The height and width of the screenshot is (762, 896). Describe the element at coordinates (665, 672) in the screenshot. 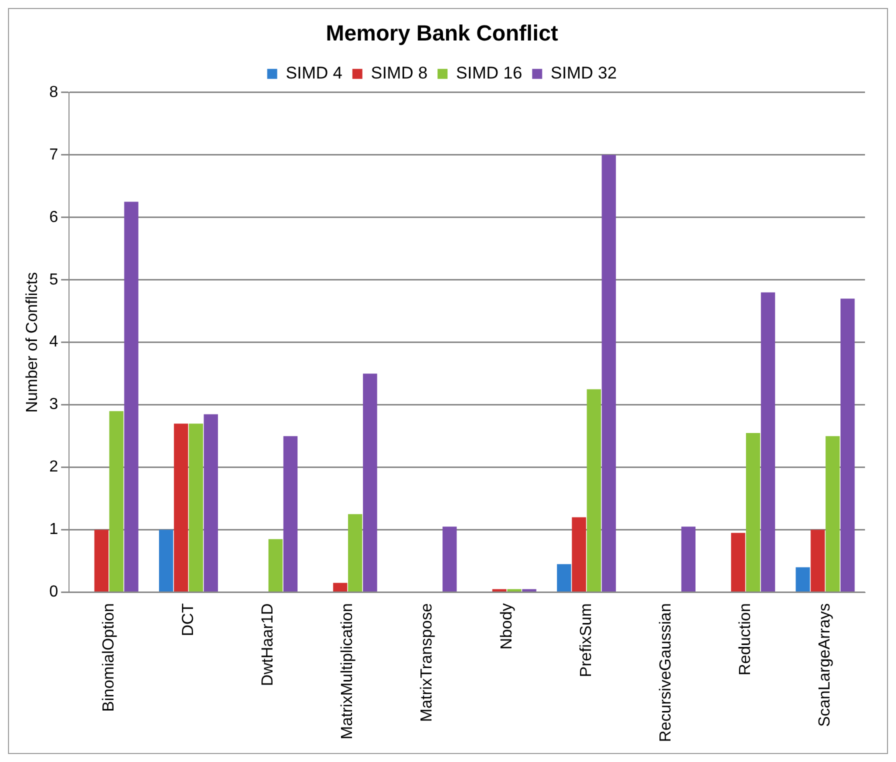

I see `x-tick-label: RecursiveGaussian` at that location.